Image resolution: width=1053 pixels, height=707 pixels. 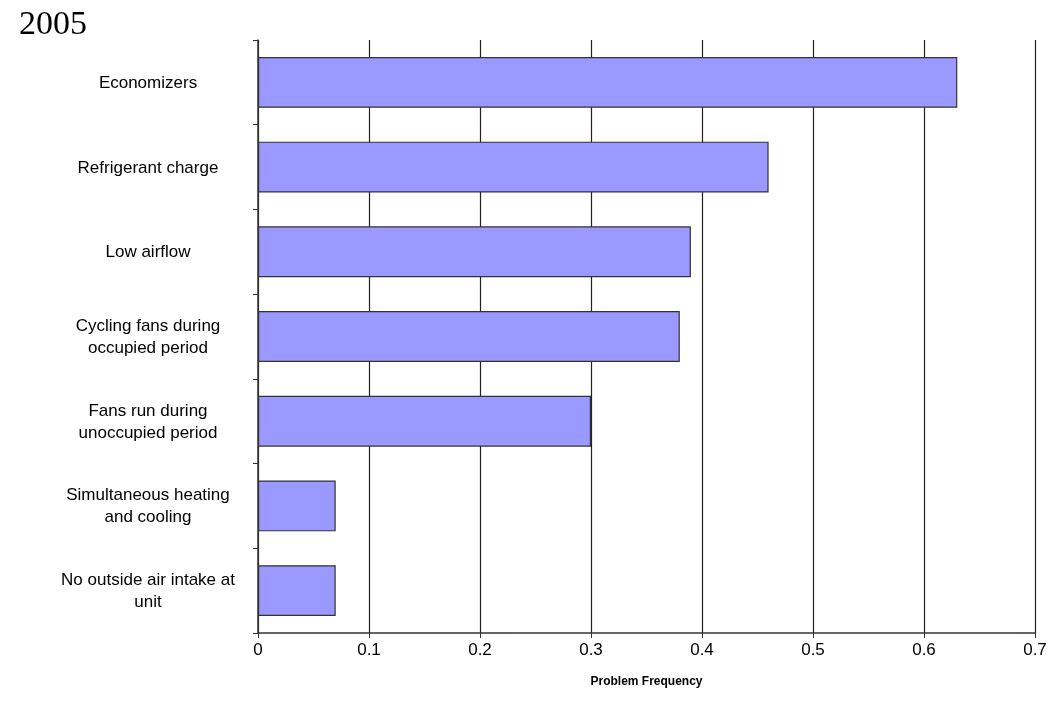 I want to click on x-tick-label: 0.6, so click(x=924, y=649).